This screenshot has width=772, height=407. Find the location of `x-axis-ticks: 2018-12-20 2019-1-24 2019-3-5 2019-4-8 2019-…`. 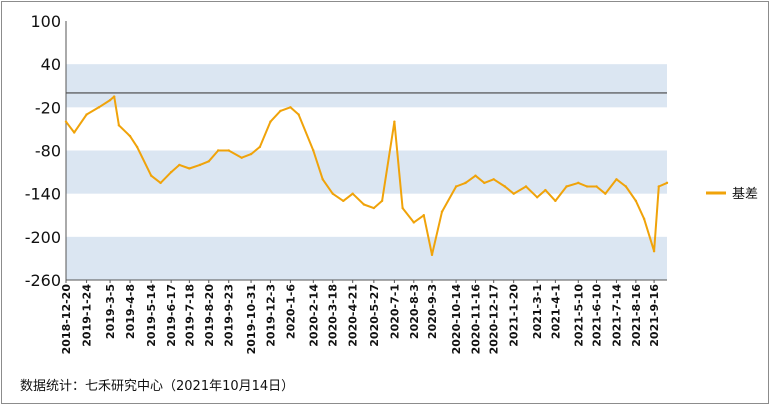

x-axis-ticks: 2018-12-20 2019-1-24 2019-3-5 2019-4-8 2019-… is located at coordinates (360, 317).